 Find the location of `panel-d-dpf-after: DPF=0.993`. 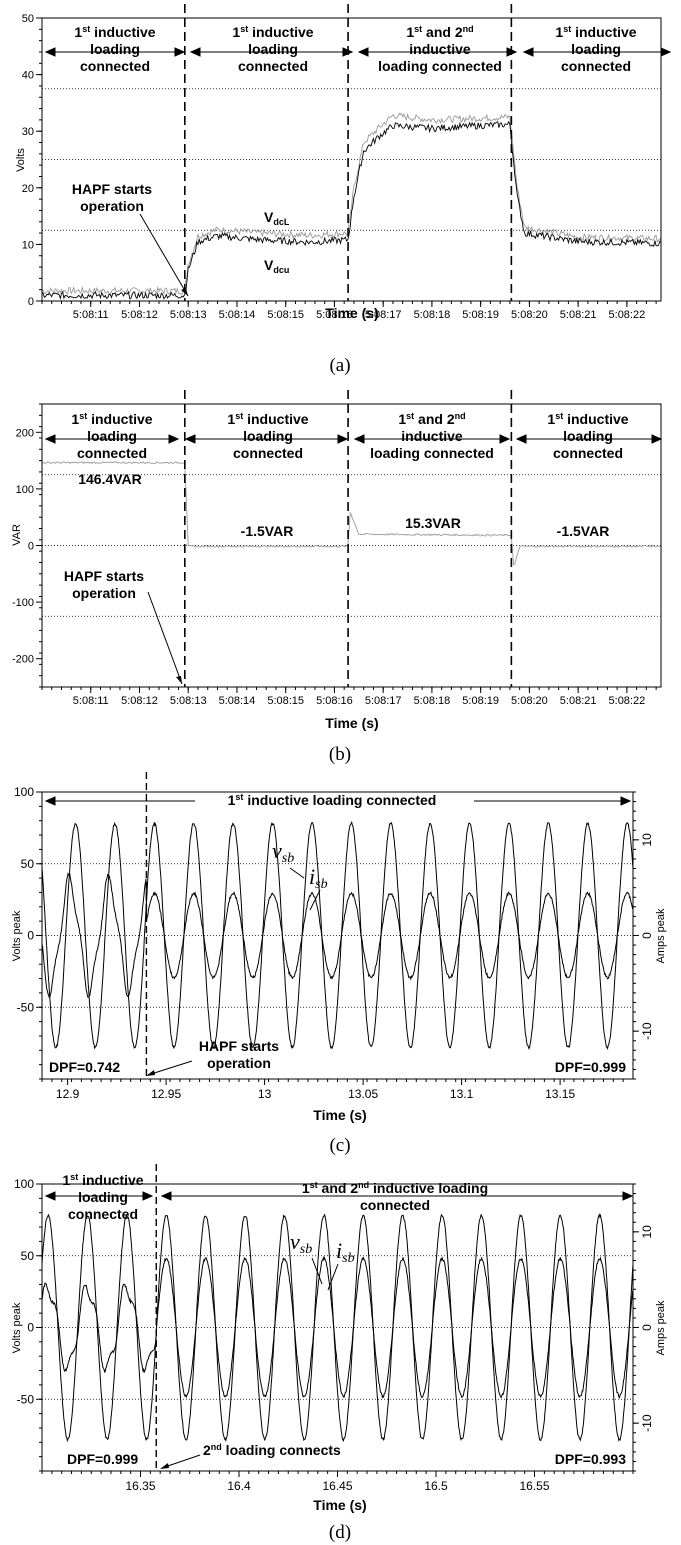

panel-d-dpf-after: DPF=0.993 is located at coordinates (590, 1459).